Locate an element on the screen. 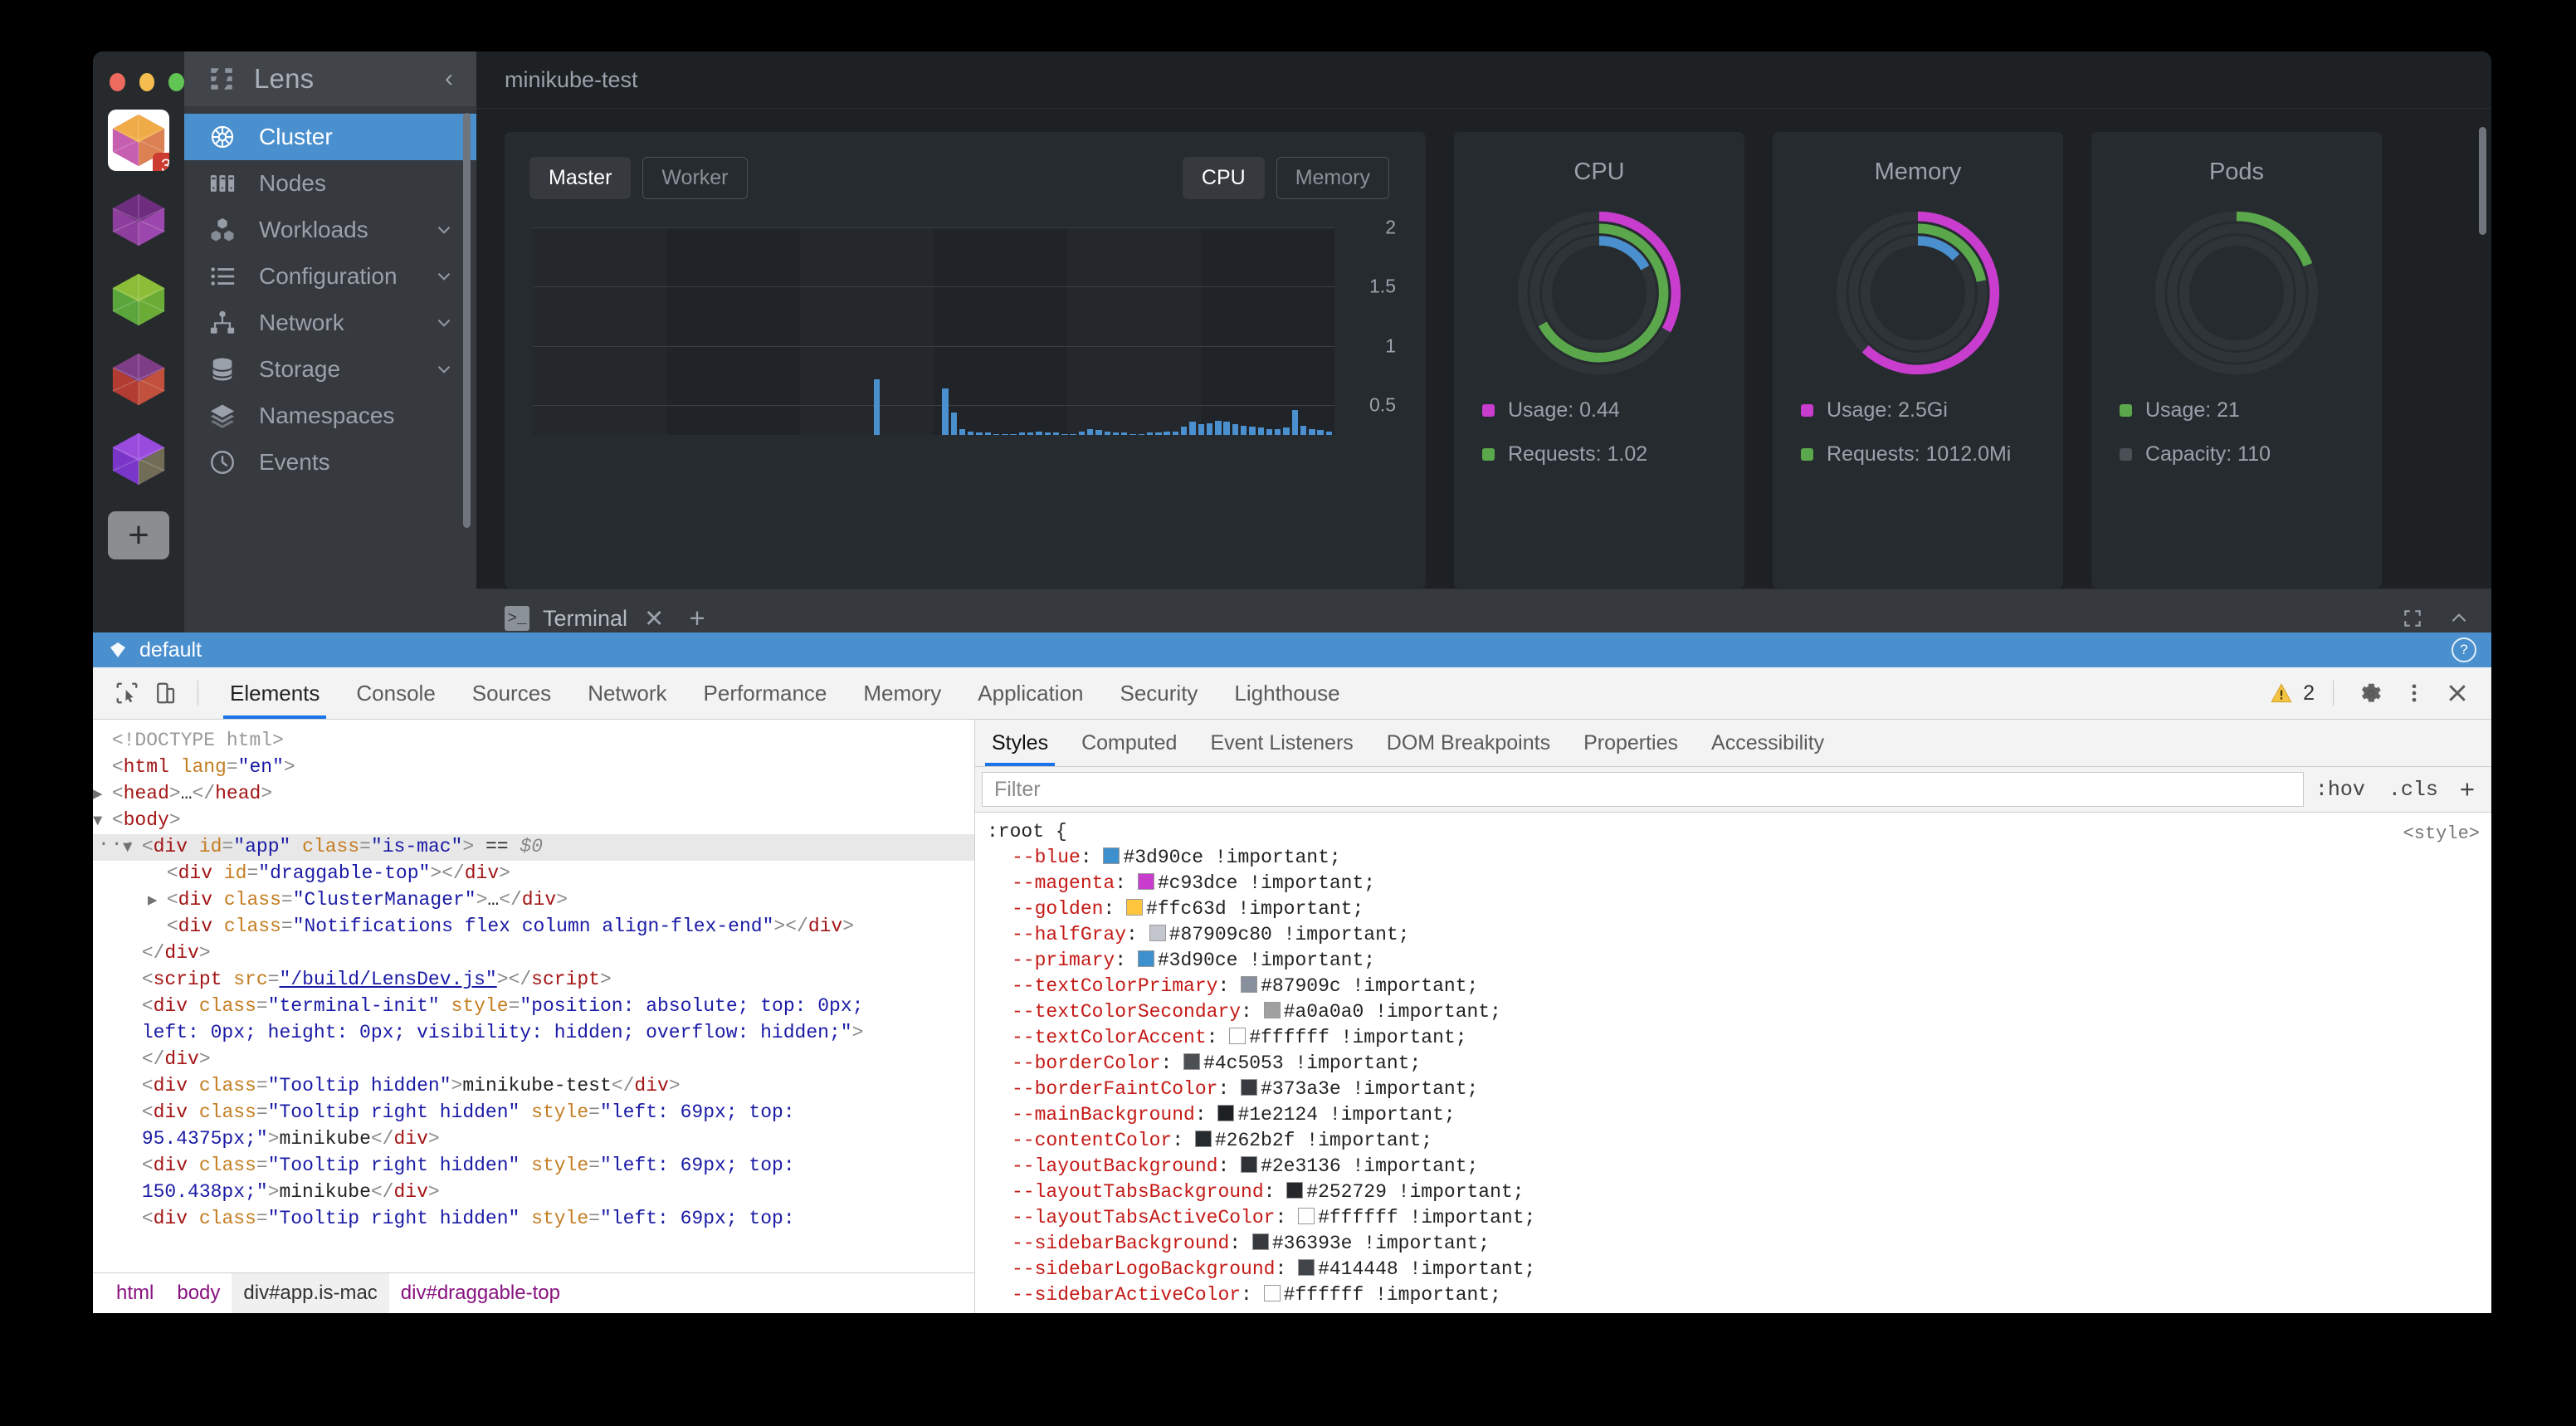 This screenshot has height=1426, width=2576. expand-arrow-icon: ▼ is located at coordinates (103, 821).